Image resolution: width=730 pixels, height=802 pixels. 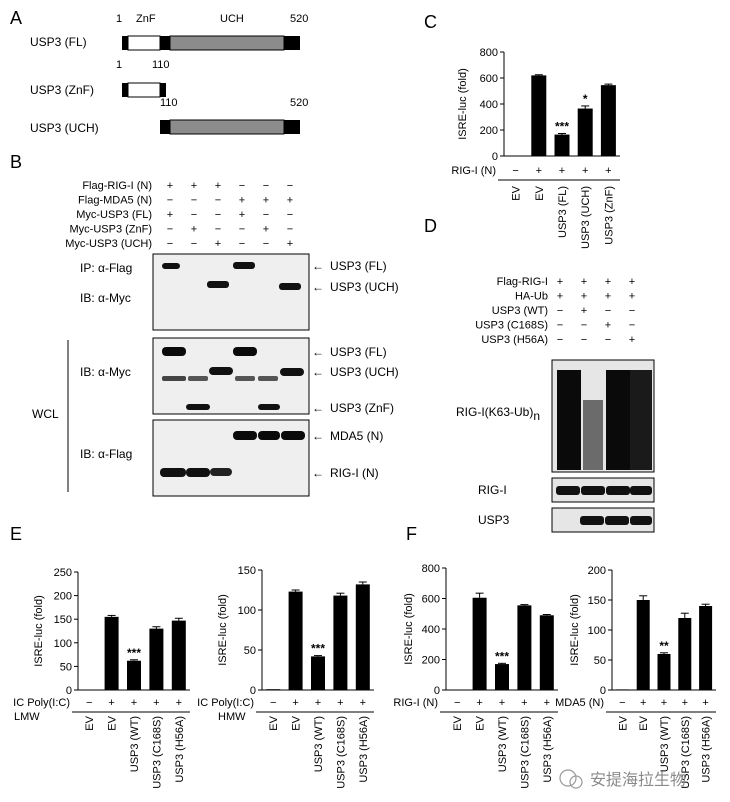 I want to click on fl-bar-link, so click(x=165, y=43).